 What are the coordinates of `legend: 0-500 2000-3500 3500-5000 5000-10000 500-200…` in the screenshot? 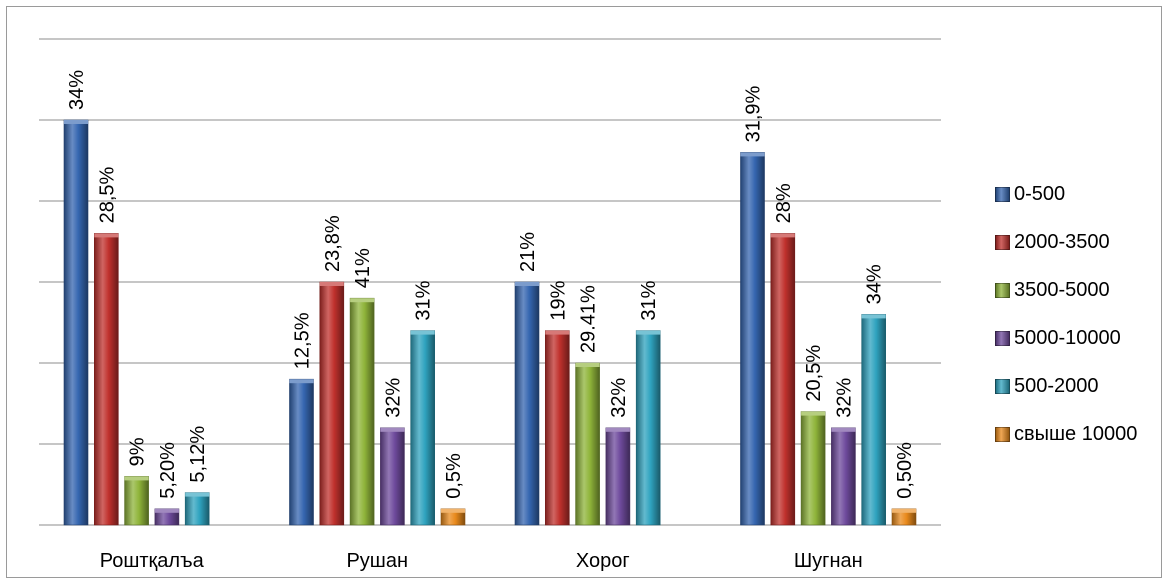 It's located at (1066, 314).